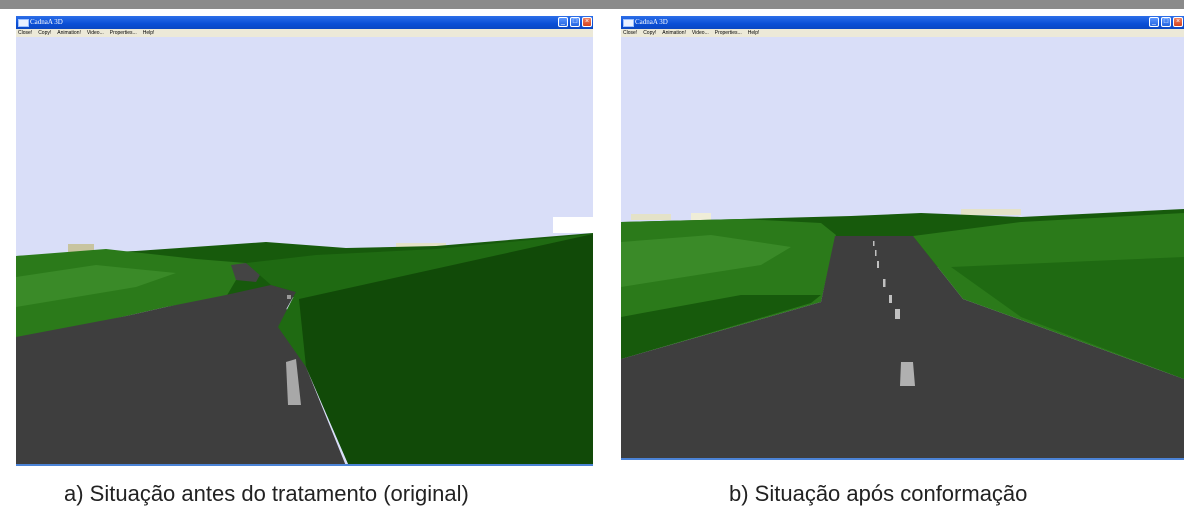 The height and width of the screenshot is (518, 1184). What do you see at coordinates (721, 327) in the screenshot?
I see `grass-left-shadow` at bounding box center [721, 327].